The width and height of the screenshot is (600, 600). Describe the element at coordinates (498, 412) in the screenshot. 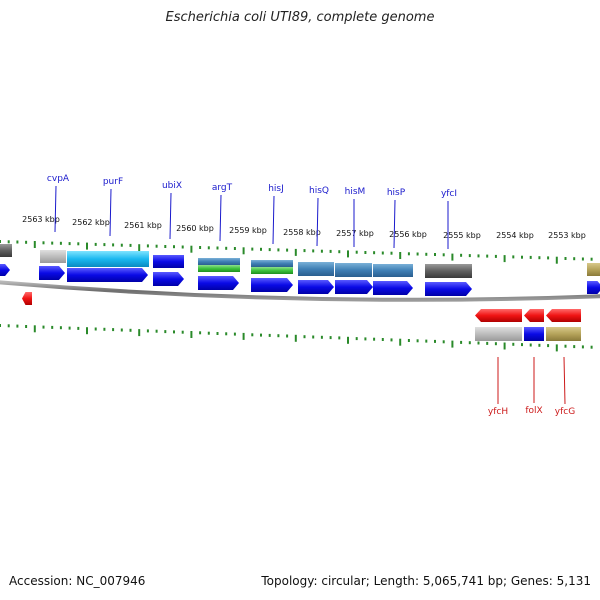

I see `gene-label-yfcH: yfcH` at that location.